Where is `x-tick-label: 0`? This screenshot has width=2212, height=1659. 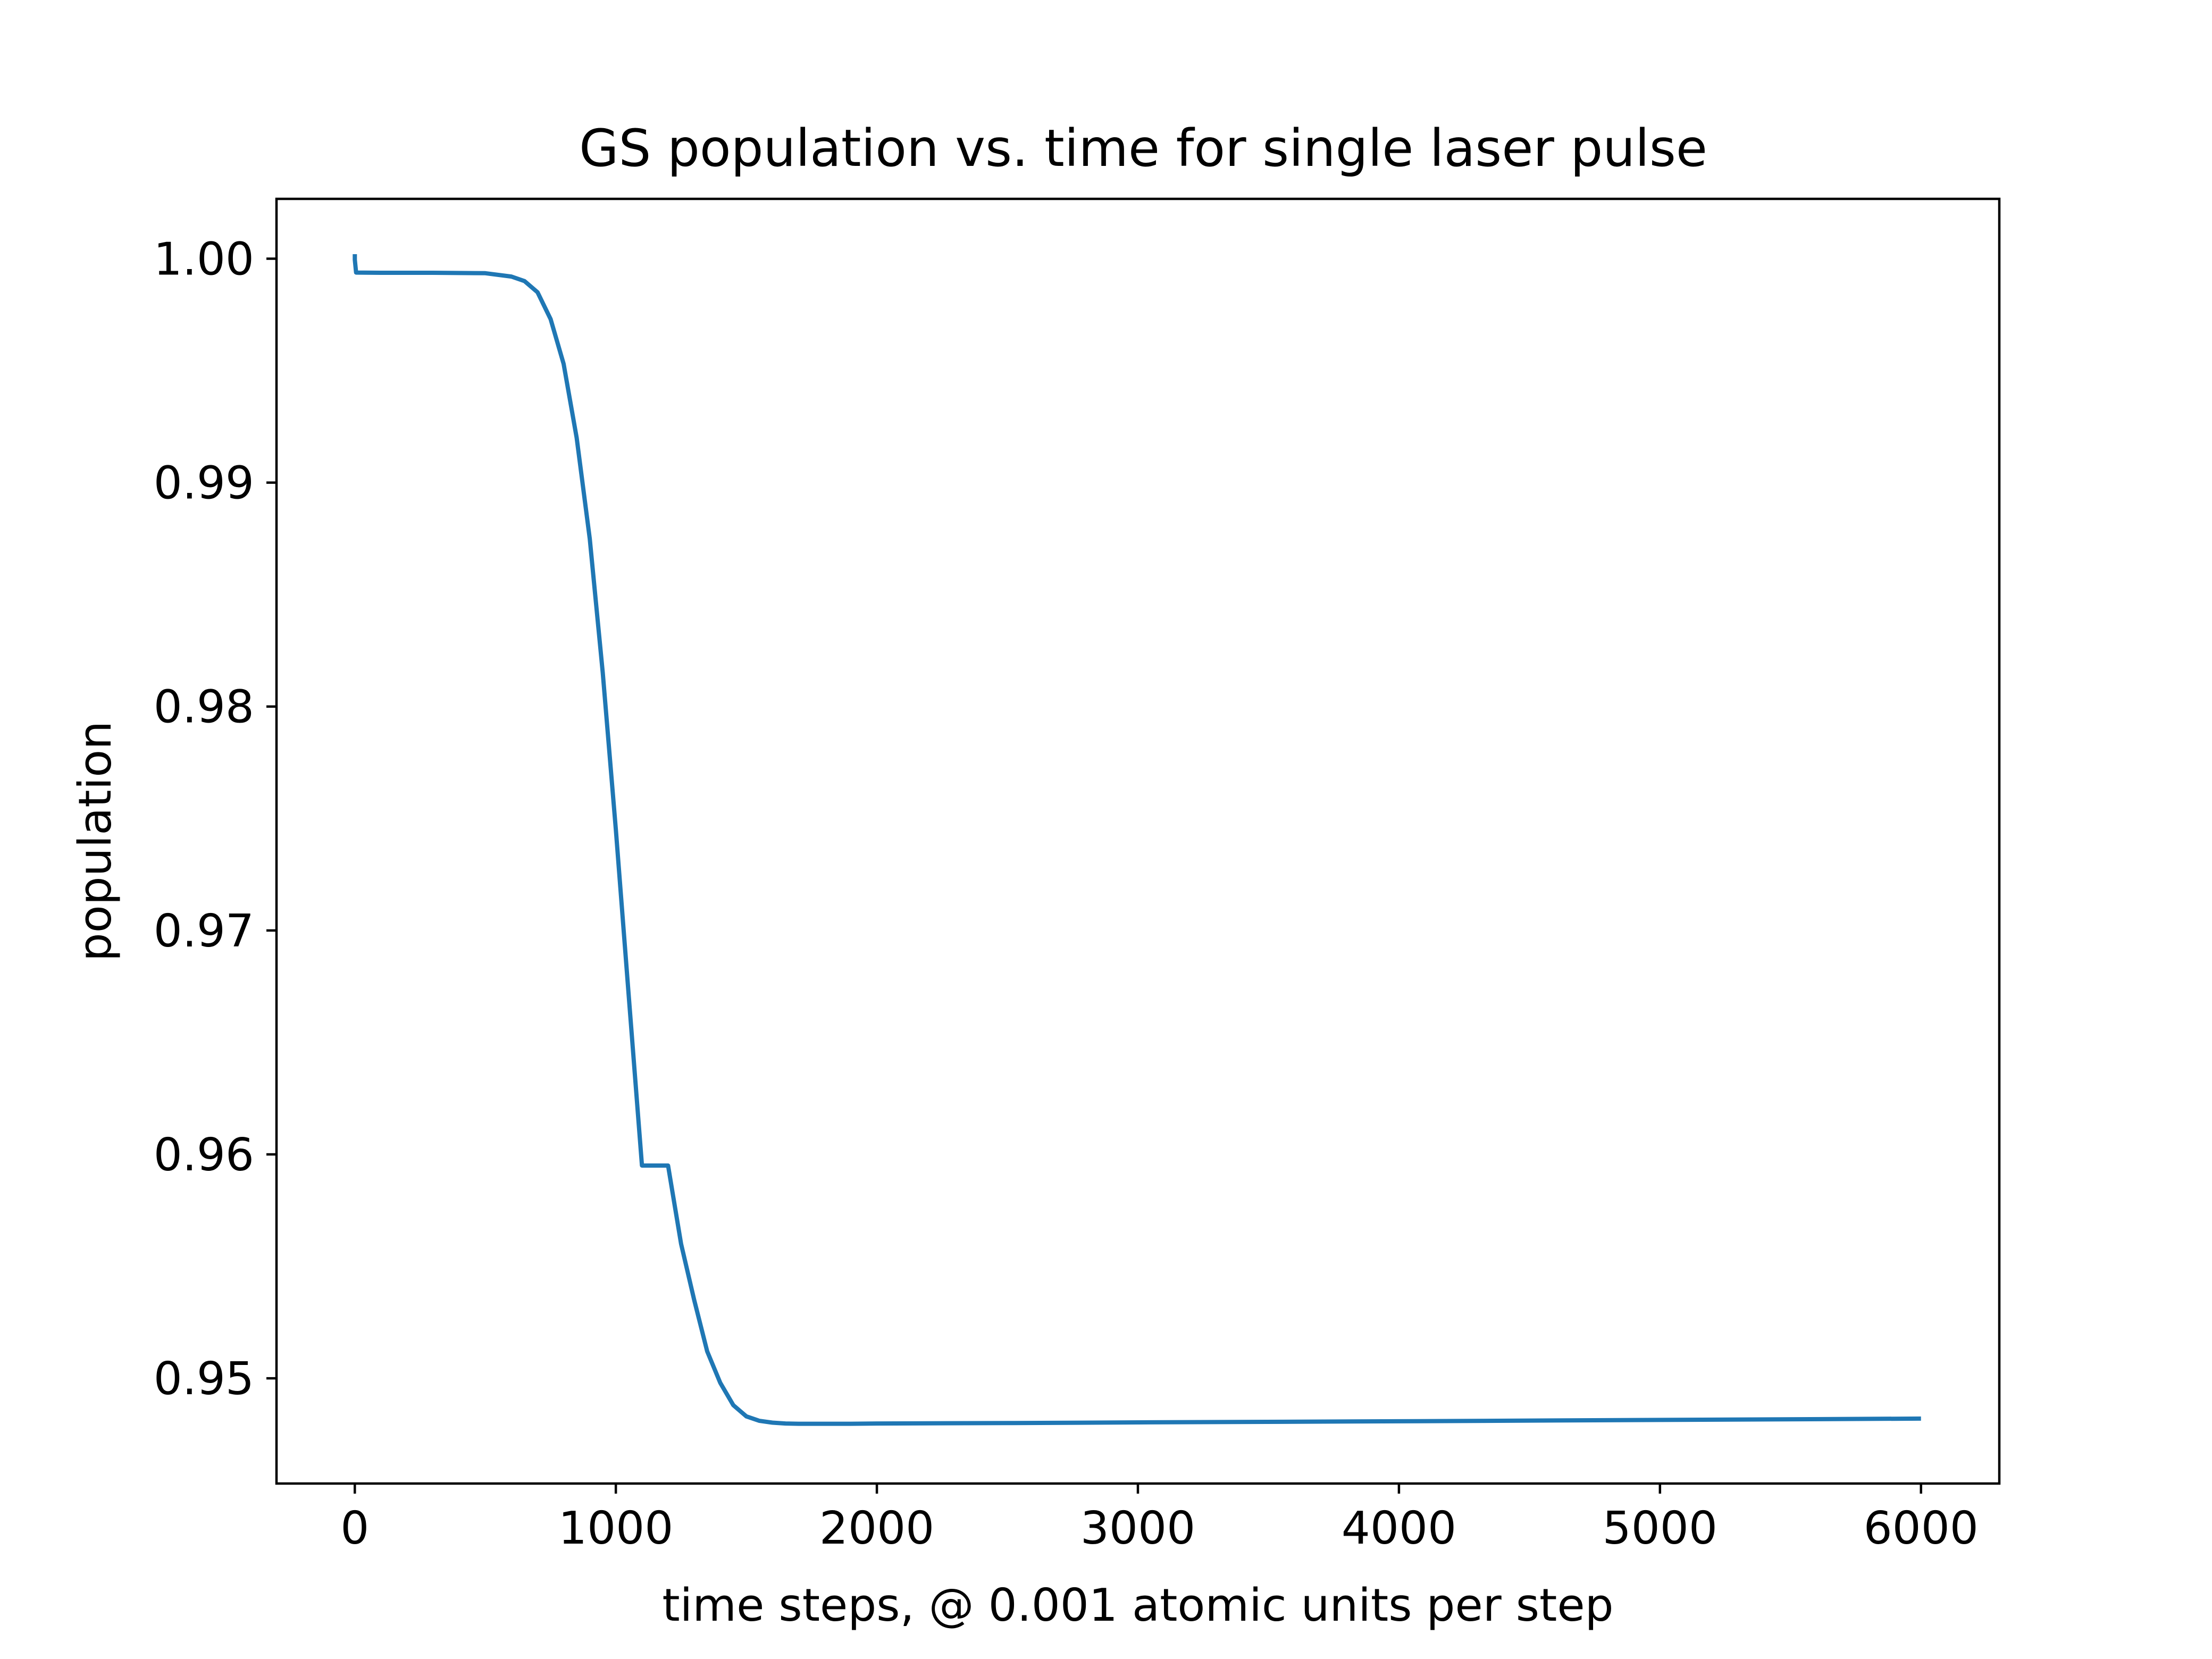 x-tick-label: 0 is located at coordinates (354, 1528).